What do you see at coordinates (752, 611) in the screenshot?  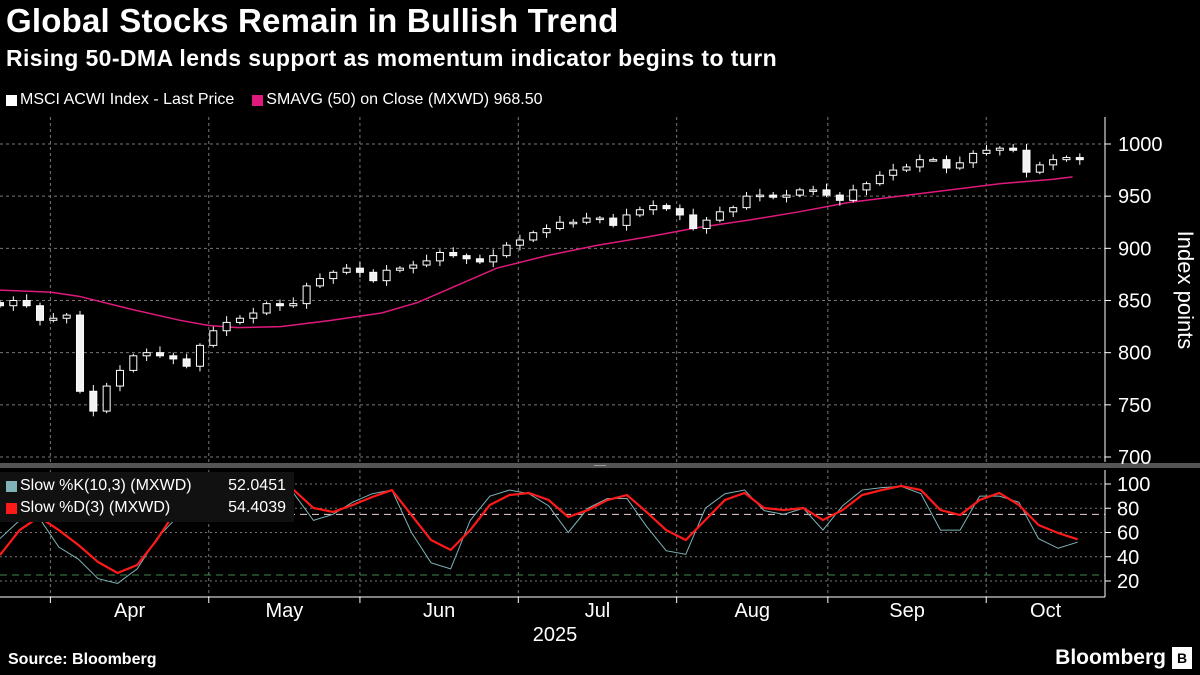 I see `month-label: Aug` at bounding box center [752, 611].